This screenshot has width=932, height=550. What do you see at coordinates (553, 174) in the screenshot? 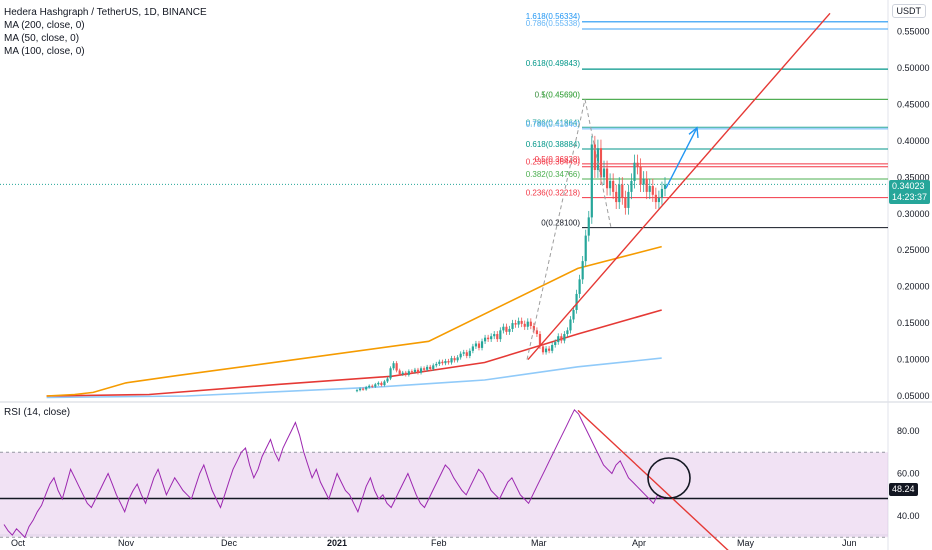
I see `fib-level-label: 0.382(0.34766)` at bounding box center [553, 174].